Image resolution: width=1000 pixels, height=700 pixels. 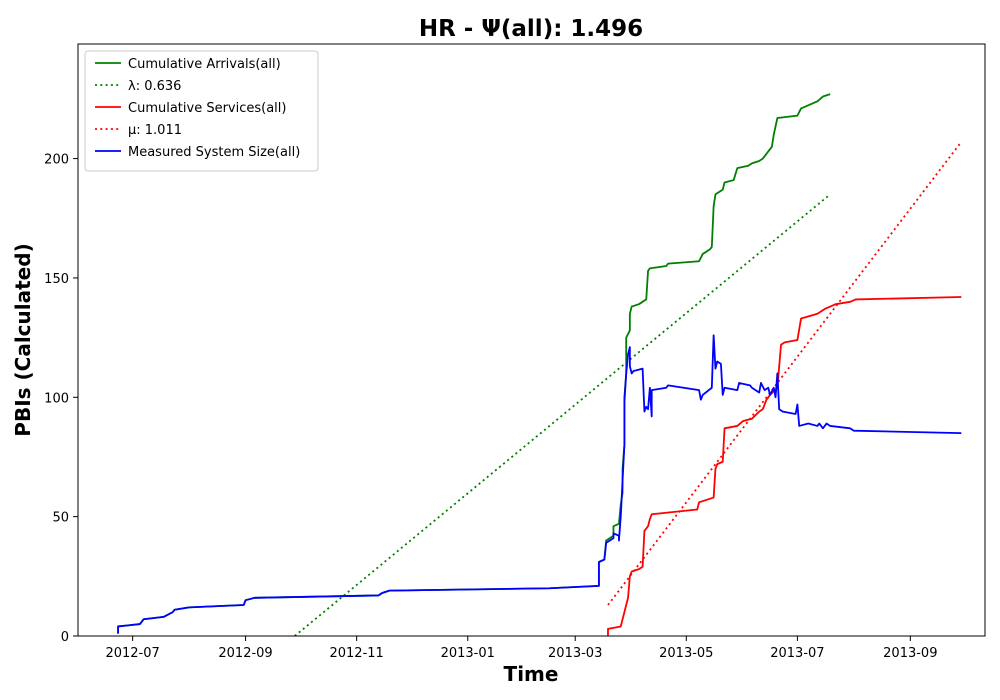 What do you see at coordinates (245, 653) in the screenshot?
I see `x-tick-label: 2012-09` at bounding box center [245, 653].